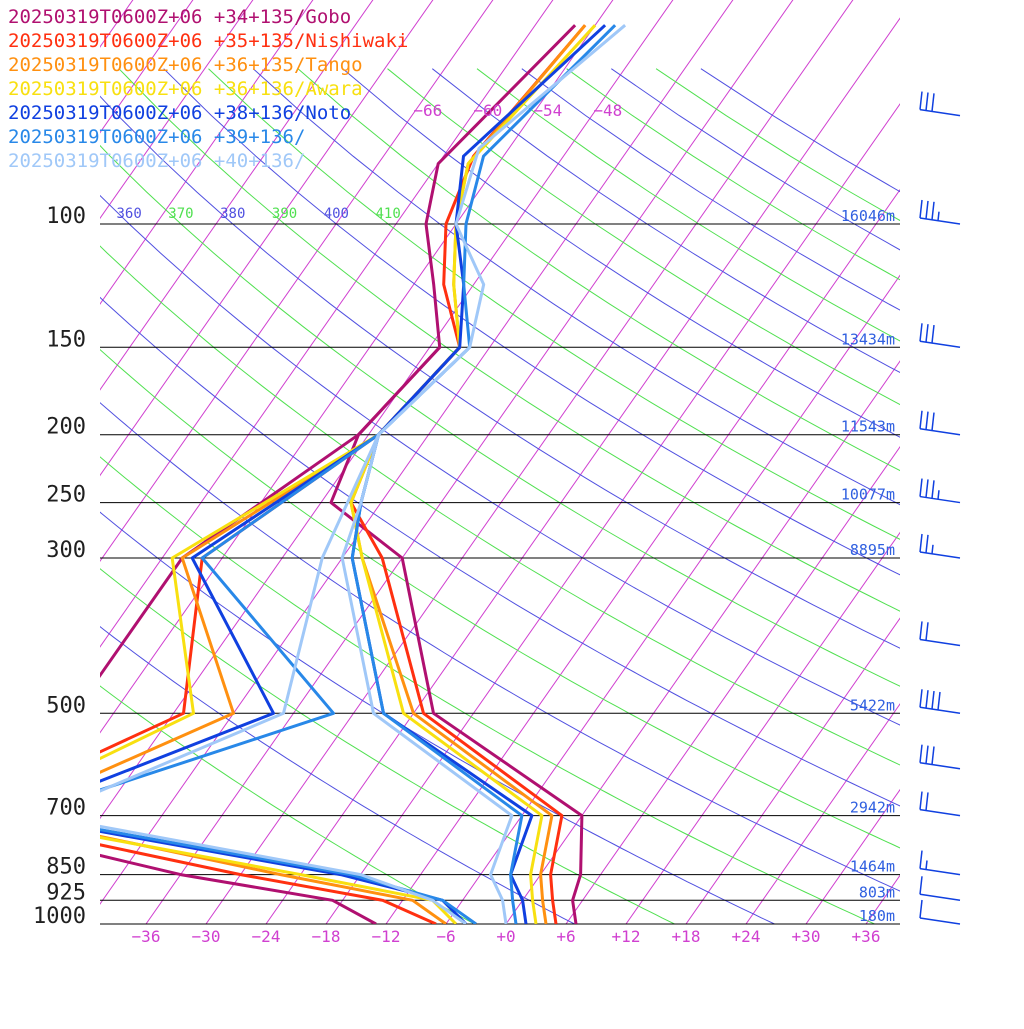 This screenshot has height=1029, width=1024. What do you see at coordinates (806, 936) in the screenshot?
I see `x-tick-label: +30` at bounding box center [806, 936].